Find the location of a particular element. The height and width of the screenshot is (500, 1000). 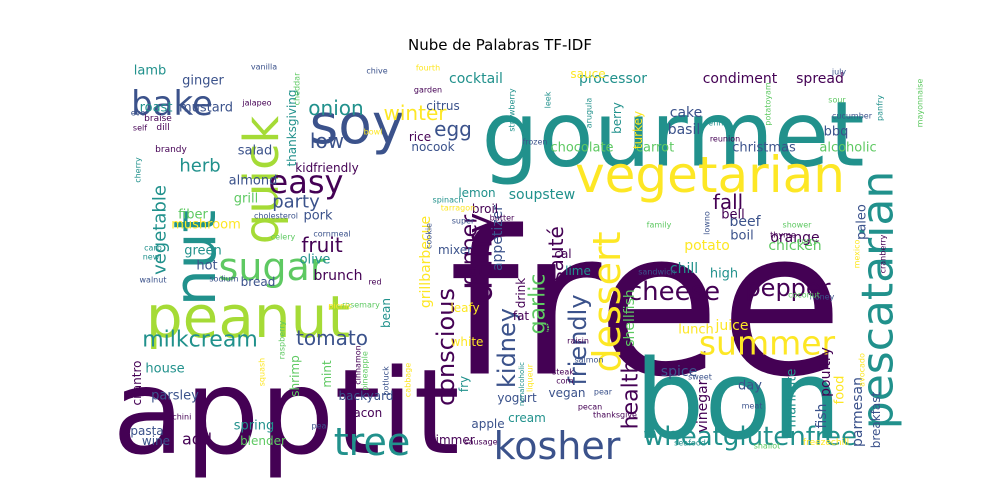

word-carrot: carrot is located at coordinates (655, 148).